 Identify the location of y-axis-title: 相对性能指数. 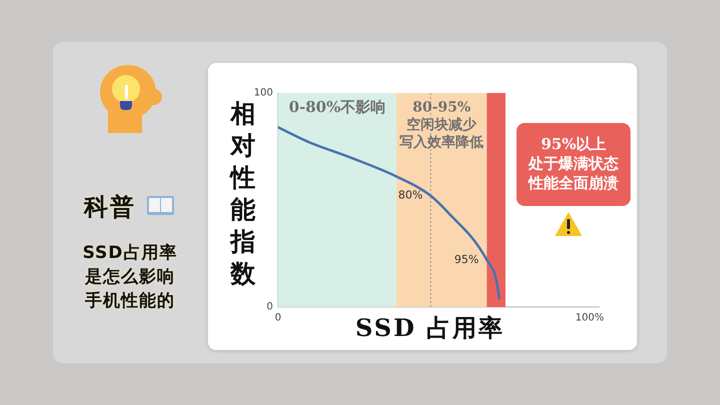
(242, 194).